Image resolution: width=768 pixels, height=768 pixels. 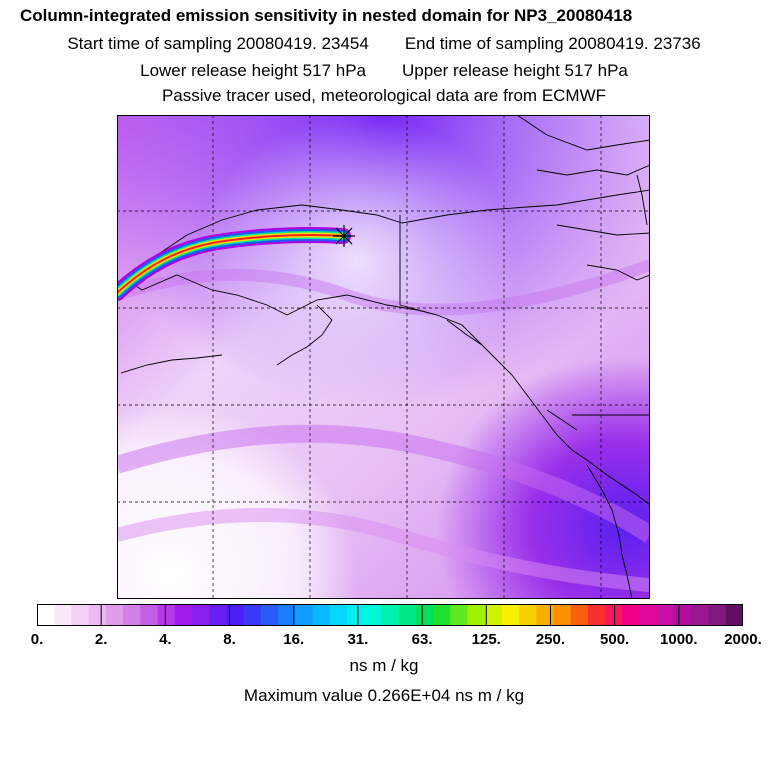 I want to click on colorbar, so click(x=390, y=615).